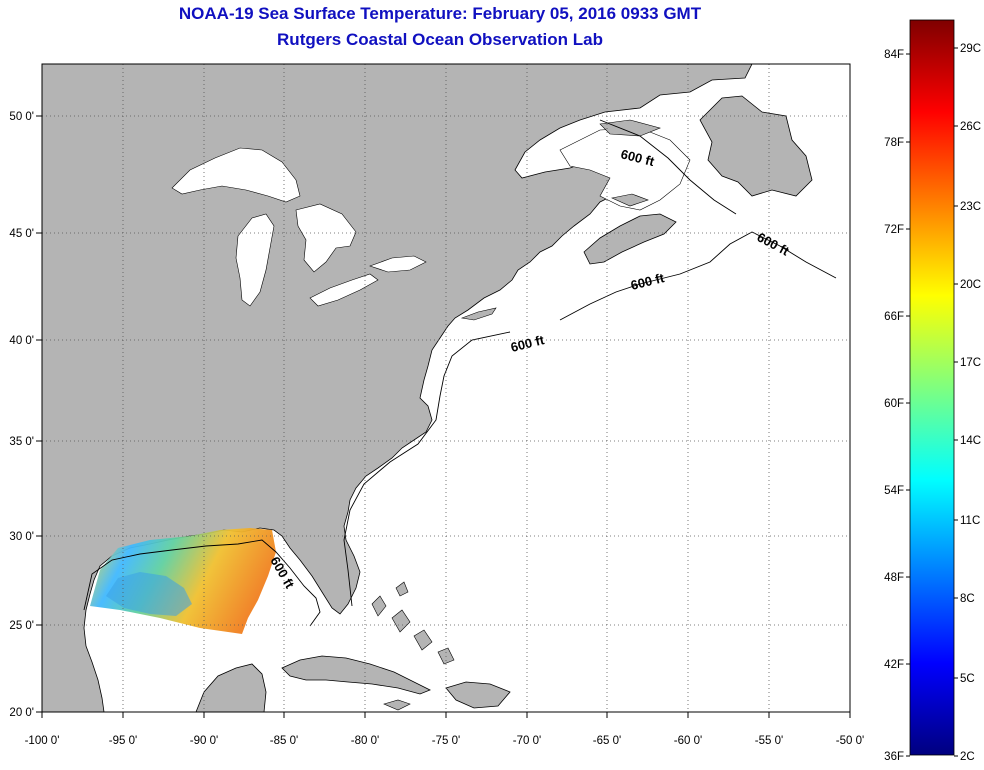 This screenshot has height=770, width=984. Describe the element at coordinates (932, 387) in the screenshot. I see `colorbar` at that location.